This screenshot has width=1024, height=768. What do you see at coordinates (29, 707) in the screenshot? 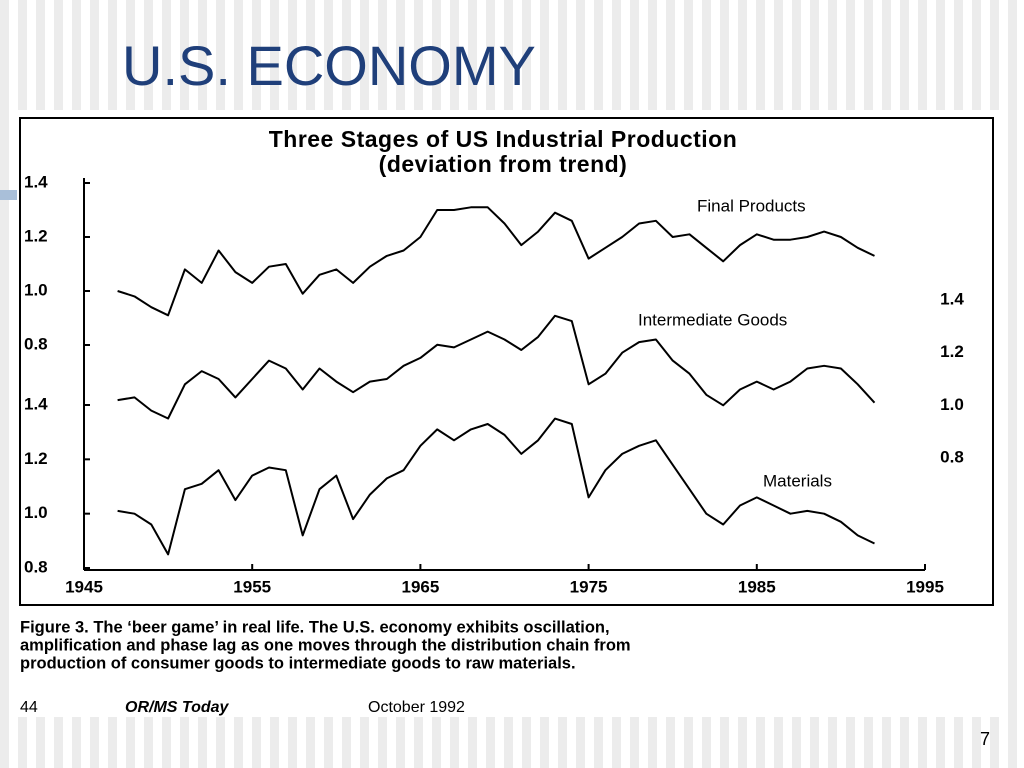
I see `footer-page: 44` at bounding box center [29, 707].